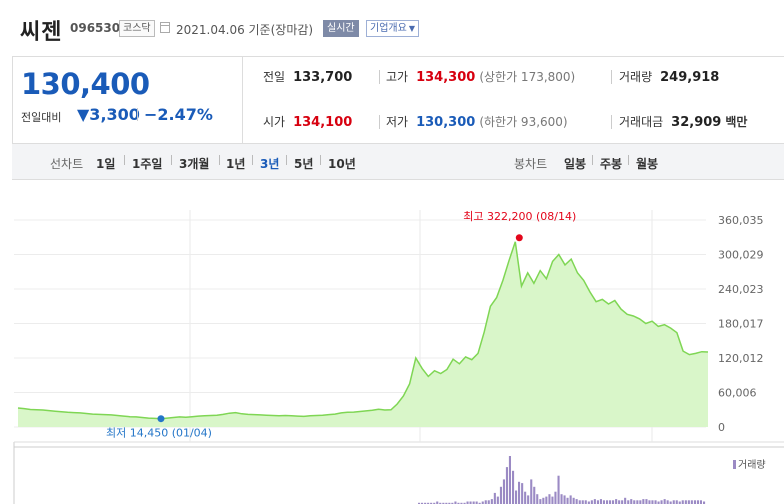 The width and height of the screenshot is (784, 504). I want to click on period-3y: 3년, so click(270, 164).